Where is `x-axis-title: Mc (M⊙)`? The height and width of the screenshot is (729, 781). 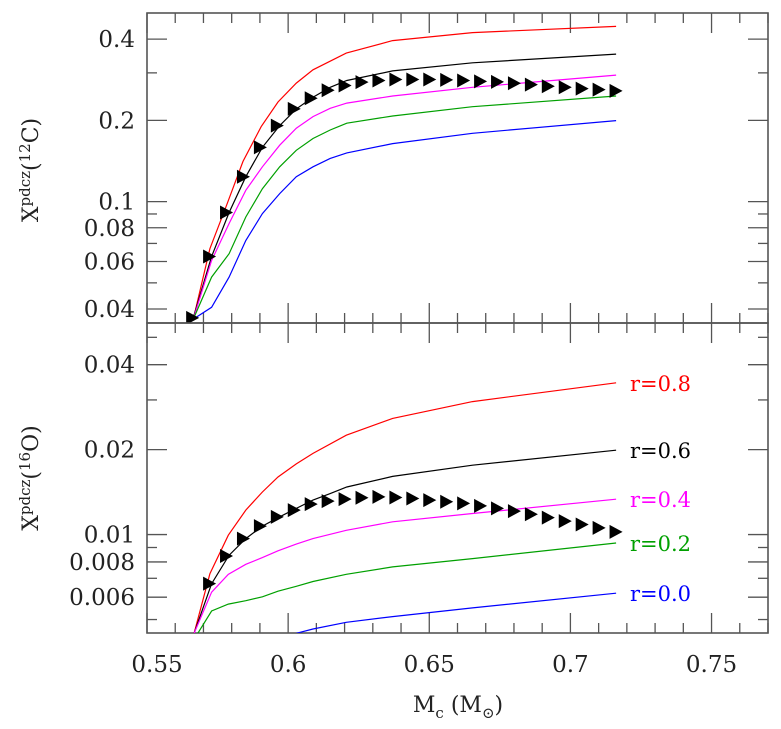 x-axis-title: Mc (M⊙) is located at coordinates (458, 707).